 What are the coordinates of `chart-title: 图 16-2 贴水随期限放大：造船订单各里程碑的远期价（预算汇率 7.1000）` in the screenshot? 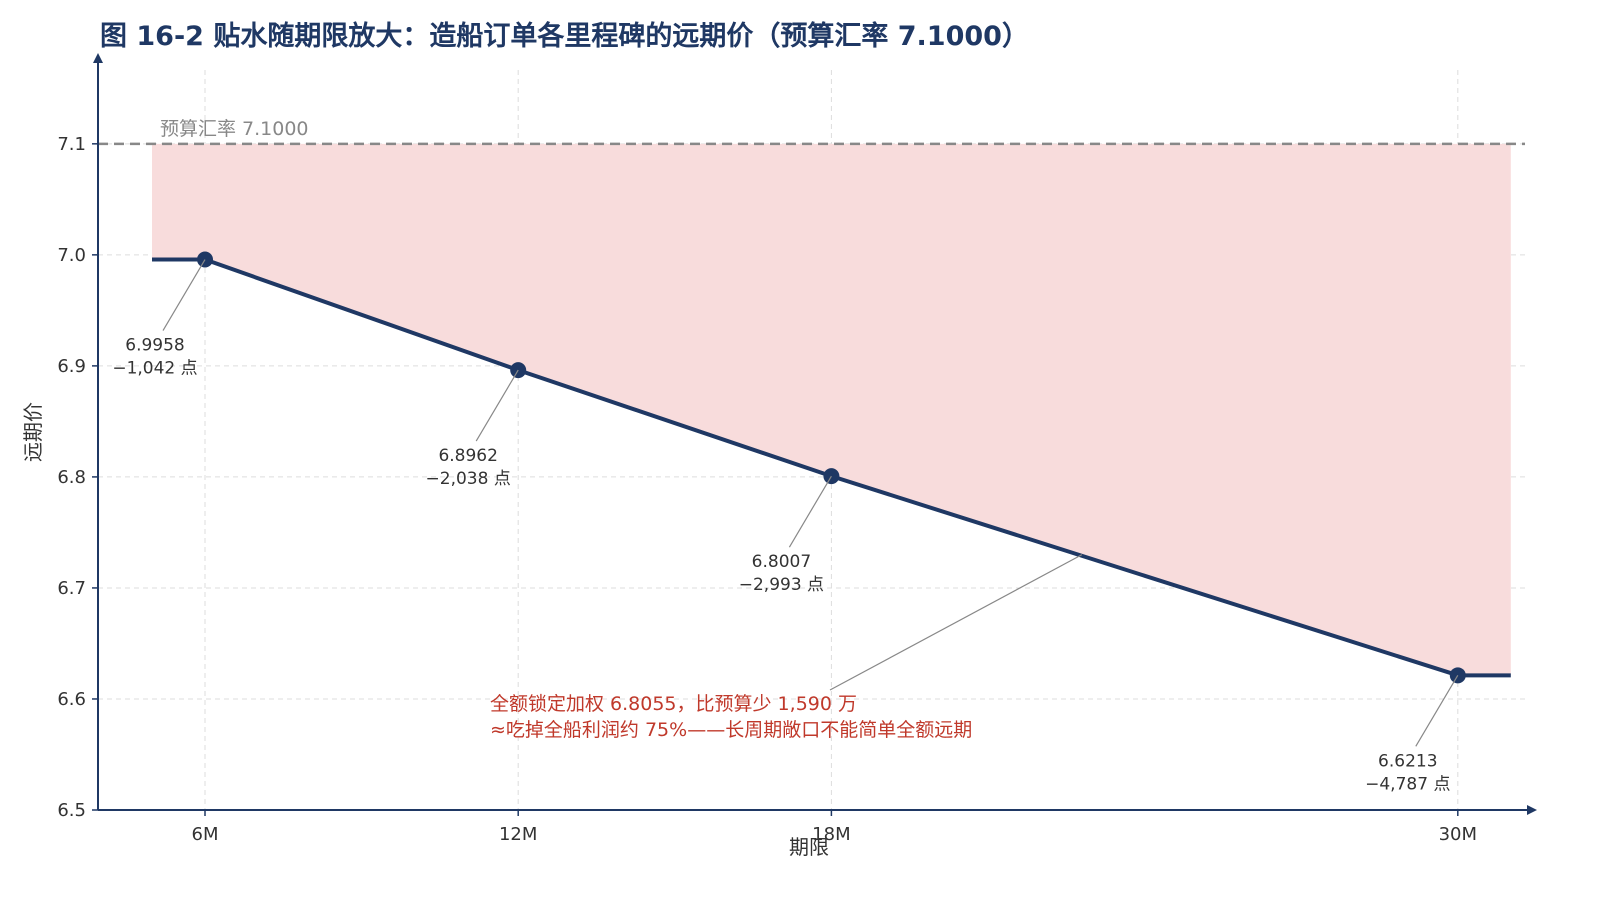 It's located at (564, 36).